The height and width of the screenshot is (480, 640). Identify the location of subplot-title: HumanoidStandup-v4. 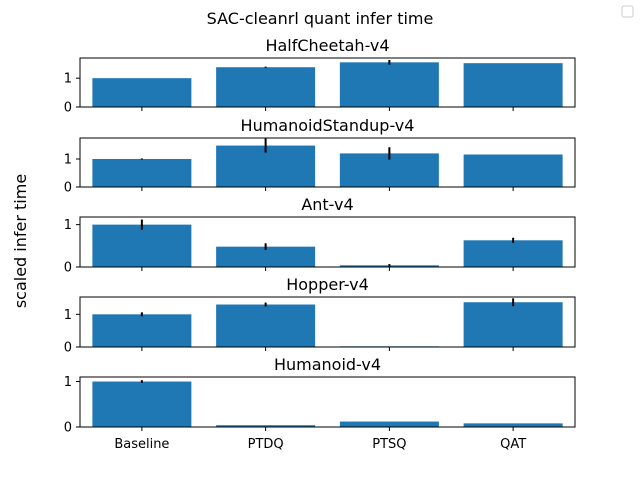
(328, 125).